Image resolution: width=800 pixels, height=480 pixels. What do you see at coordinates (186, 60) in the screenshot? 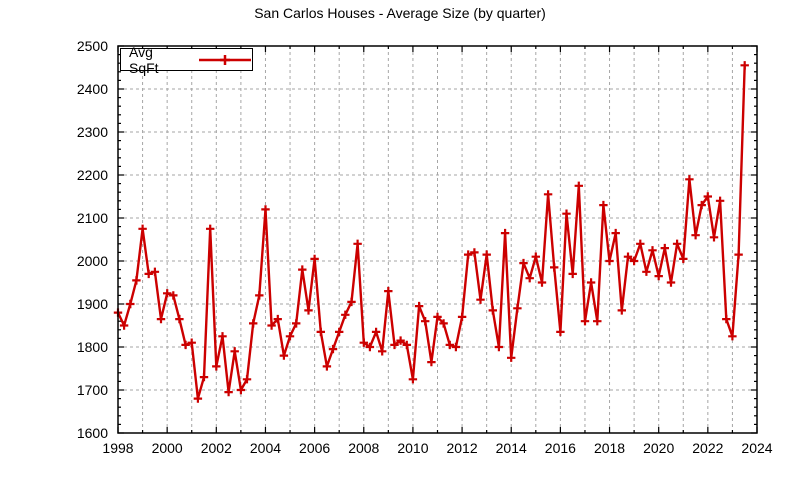
I see `legend-box: Avg SqFt` at bounding box center [186, 60].